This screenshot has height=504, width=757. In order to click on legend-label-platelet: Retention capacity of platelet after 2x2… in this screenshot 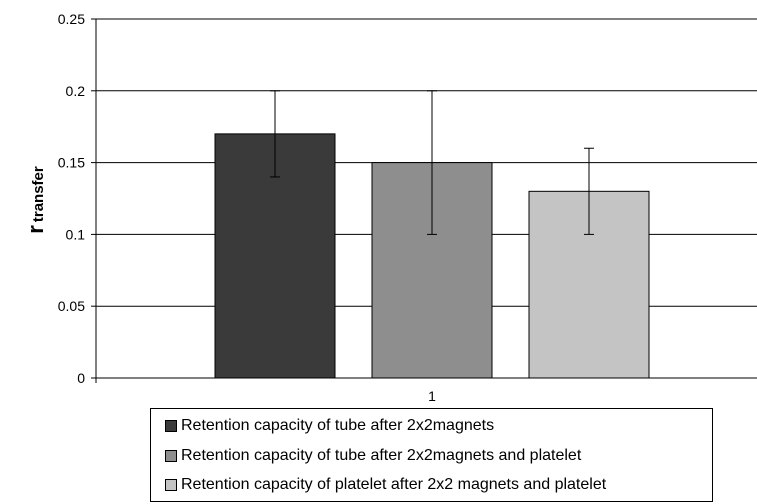, I will do `click(394, 484)`.